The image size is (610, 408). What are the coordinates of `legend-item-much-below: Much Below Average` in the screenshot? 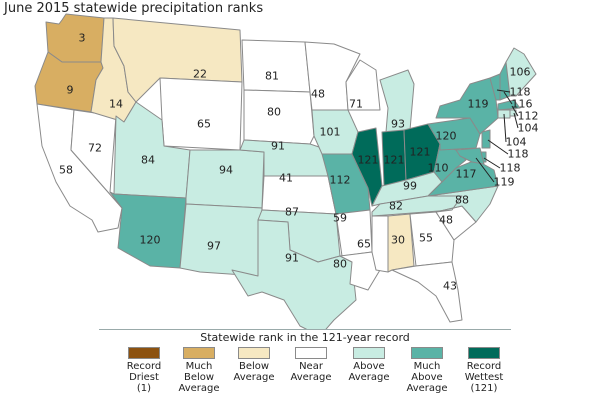 It's located at (199, 370).